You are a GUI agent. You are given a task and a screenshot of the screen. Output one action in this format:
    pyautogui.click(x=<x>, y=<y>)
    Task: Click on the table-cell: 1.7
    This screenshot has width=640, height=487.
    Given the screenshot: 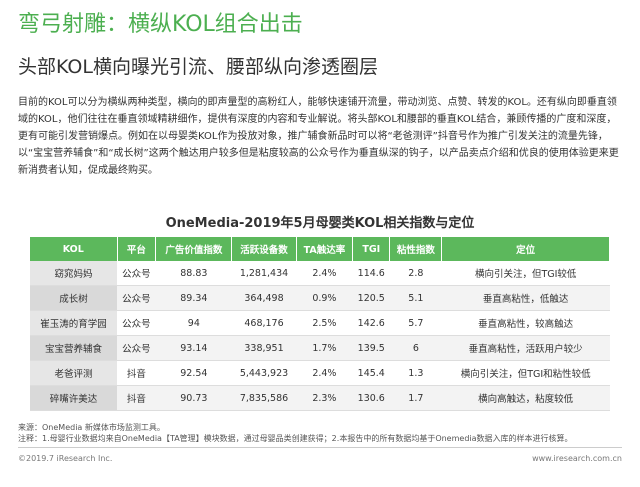 What is the action you would take?
    pyautogui.click(x=415, y=398)
    